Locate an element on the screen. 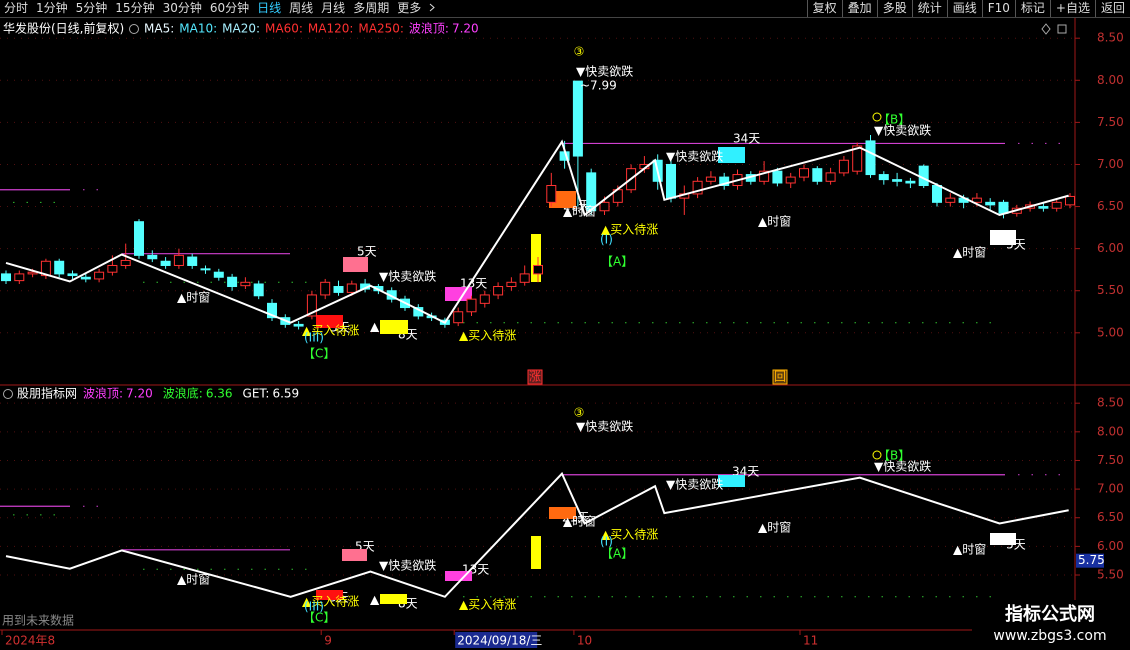 Image resolution: width=1130 pixels, height=650 pixels. indicator-name: MA120: is located at coordinates (331, 29).